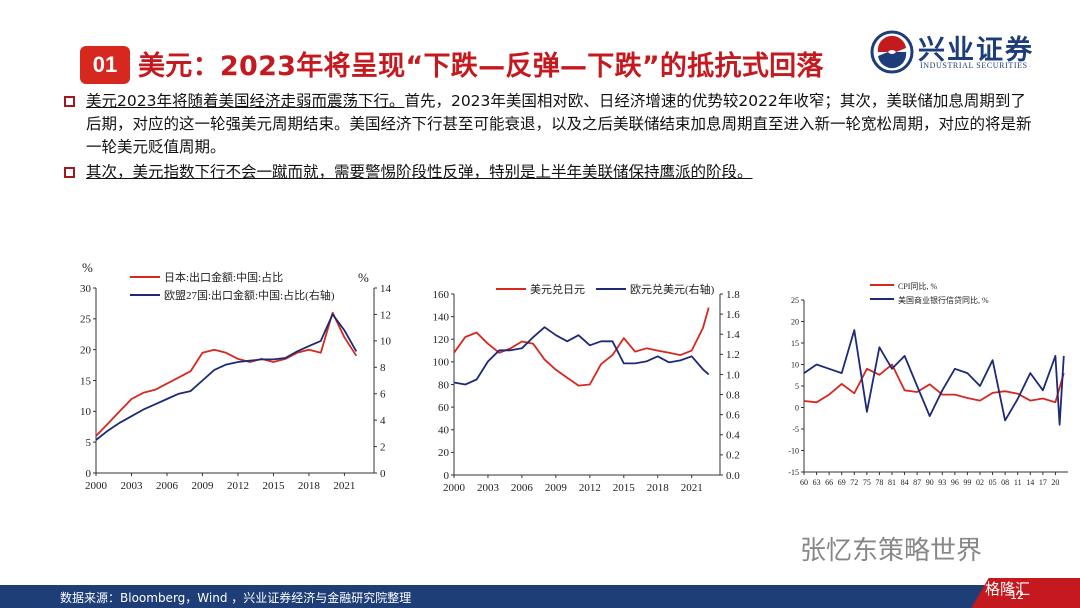 Image resolution: width=1080 pixels, height=608 pixels. I want to click on legend-label: 美元兑日元, so click(557, 289).